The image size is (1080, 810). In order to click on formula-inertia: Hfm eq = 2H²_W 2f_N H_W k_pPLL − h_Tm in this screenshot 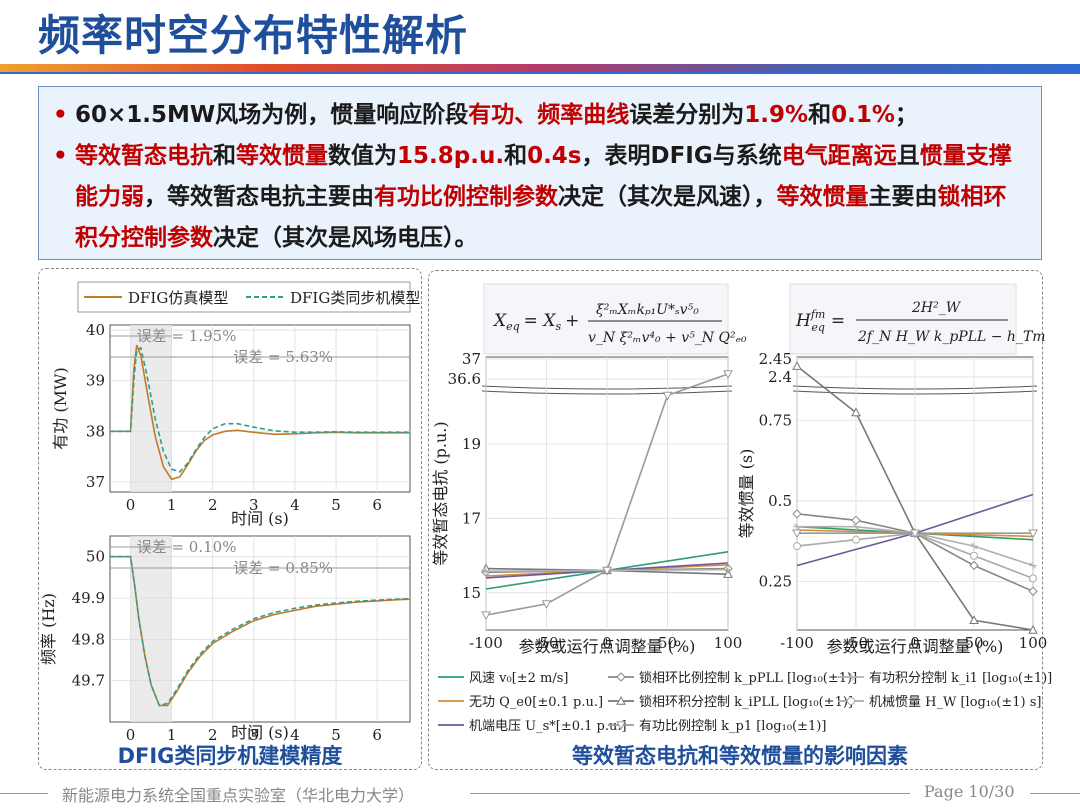, I will do `click(917, 319)`.